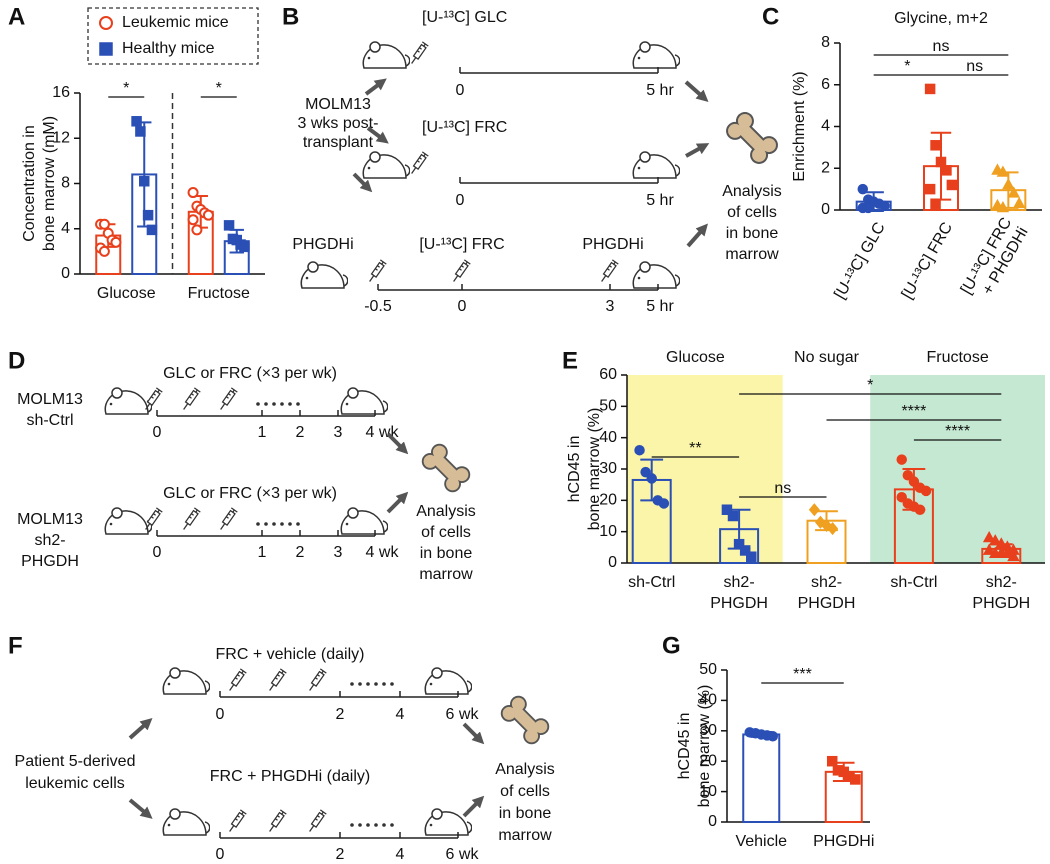  What do you see at coordinates (608, 468) in the screenshot?
I see `y-tick-label: 30` at bounding box center [608, 468].